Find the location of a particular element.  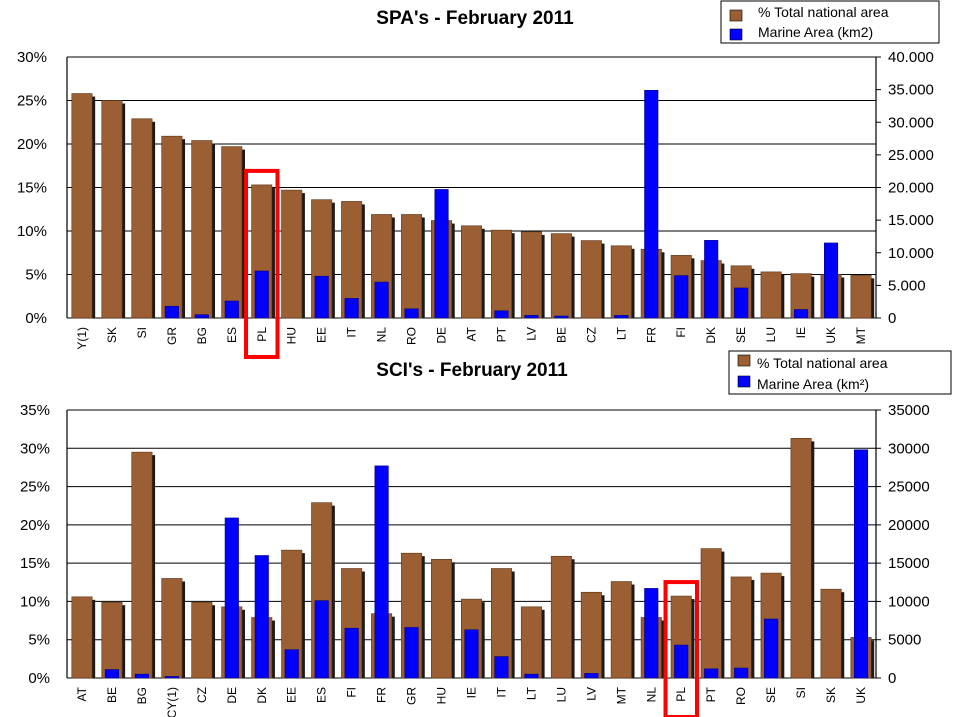

bar-marine-EE is located at coordinates (321, 297).